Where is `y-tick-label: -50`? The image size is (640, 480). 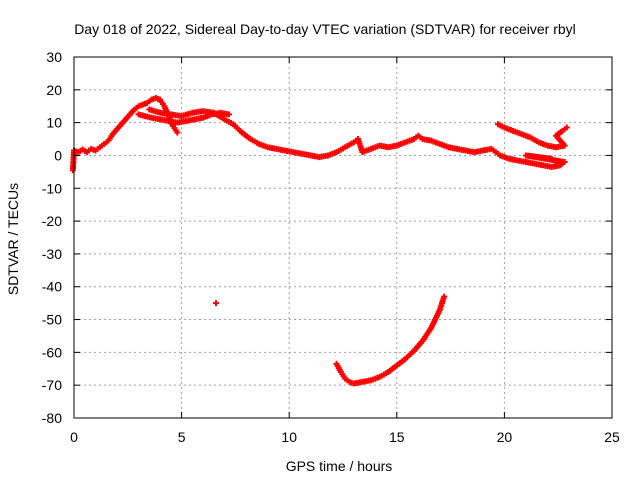
y-tick-label: -50 is located at coordinates (52, 320).